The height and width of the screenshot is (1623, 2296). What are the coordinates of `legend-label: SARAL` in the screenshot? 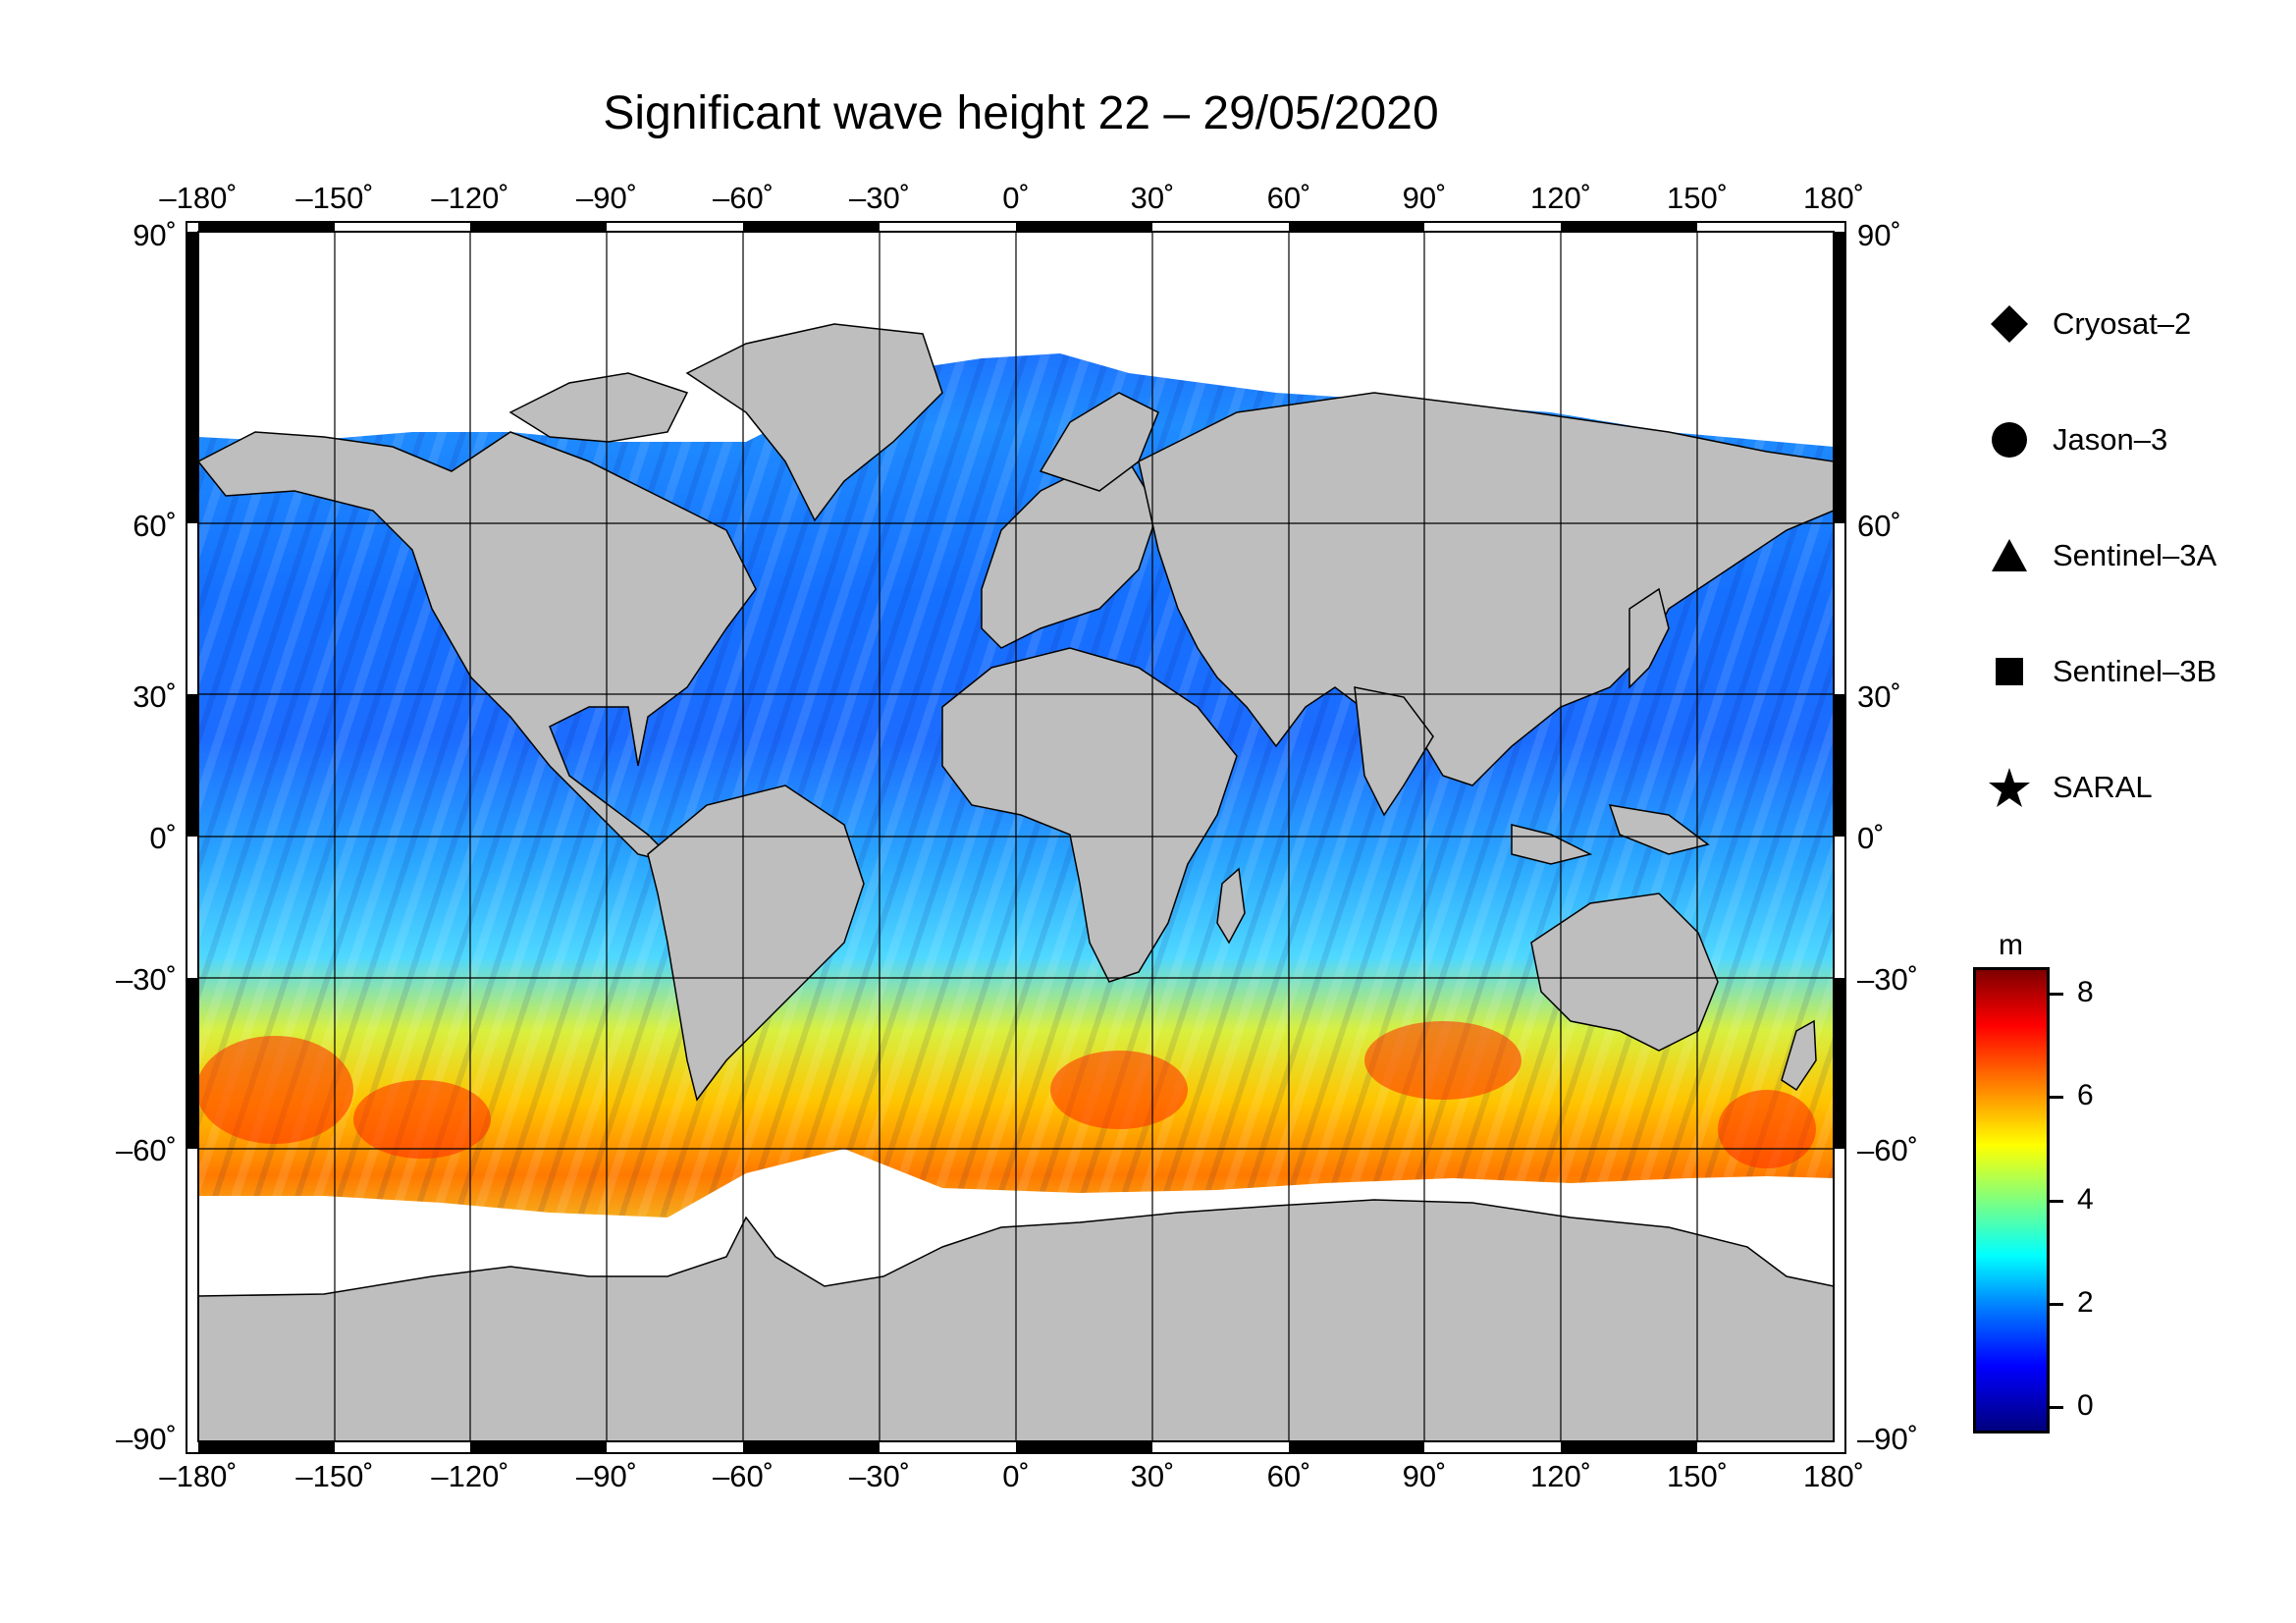 It's located at (2103, 787).